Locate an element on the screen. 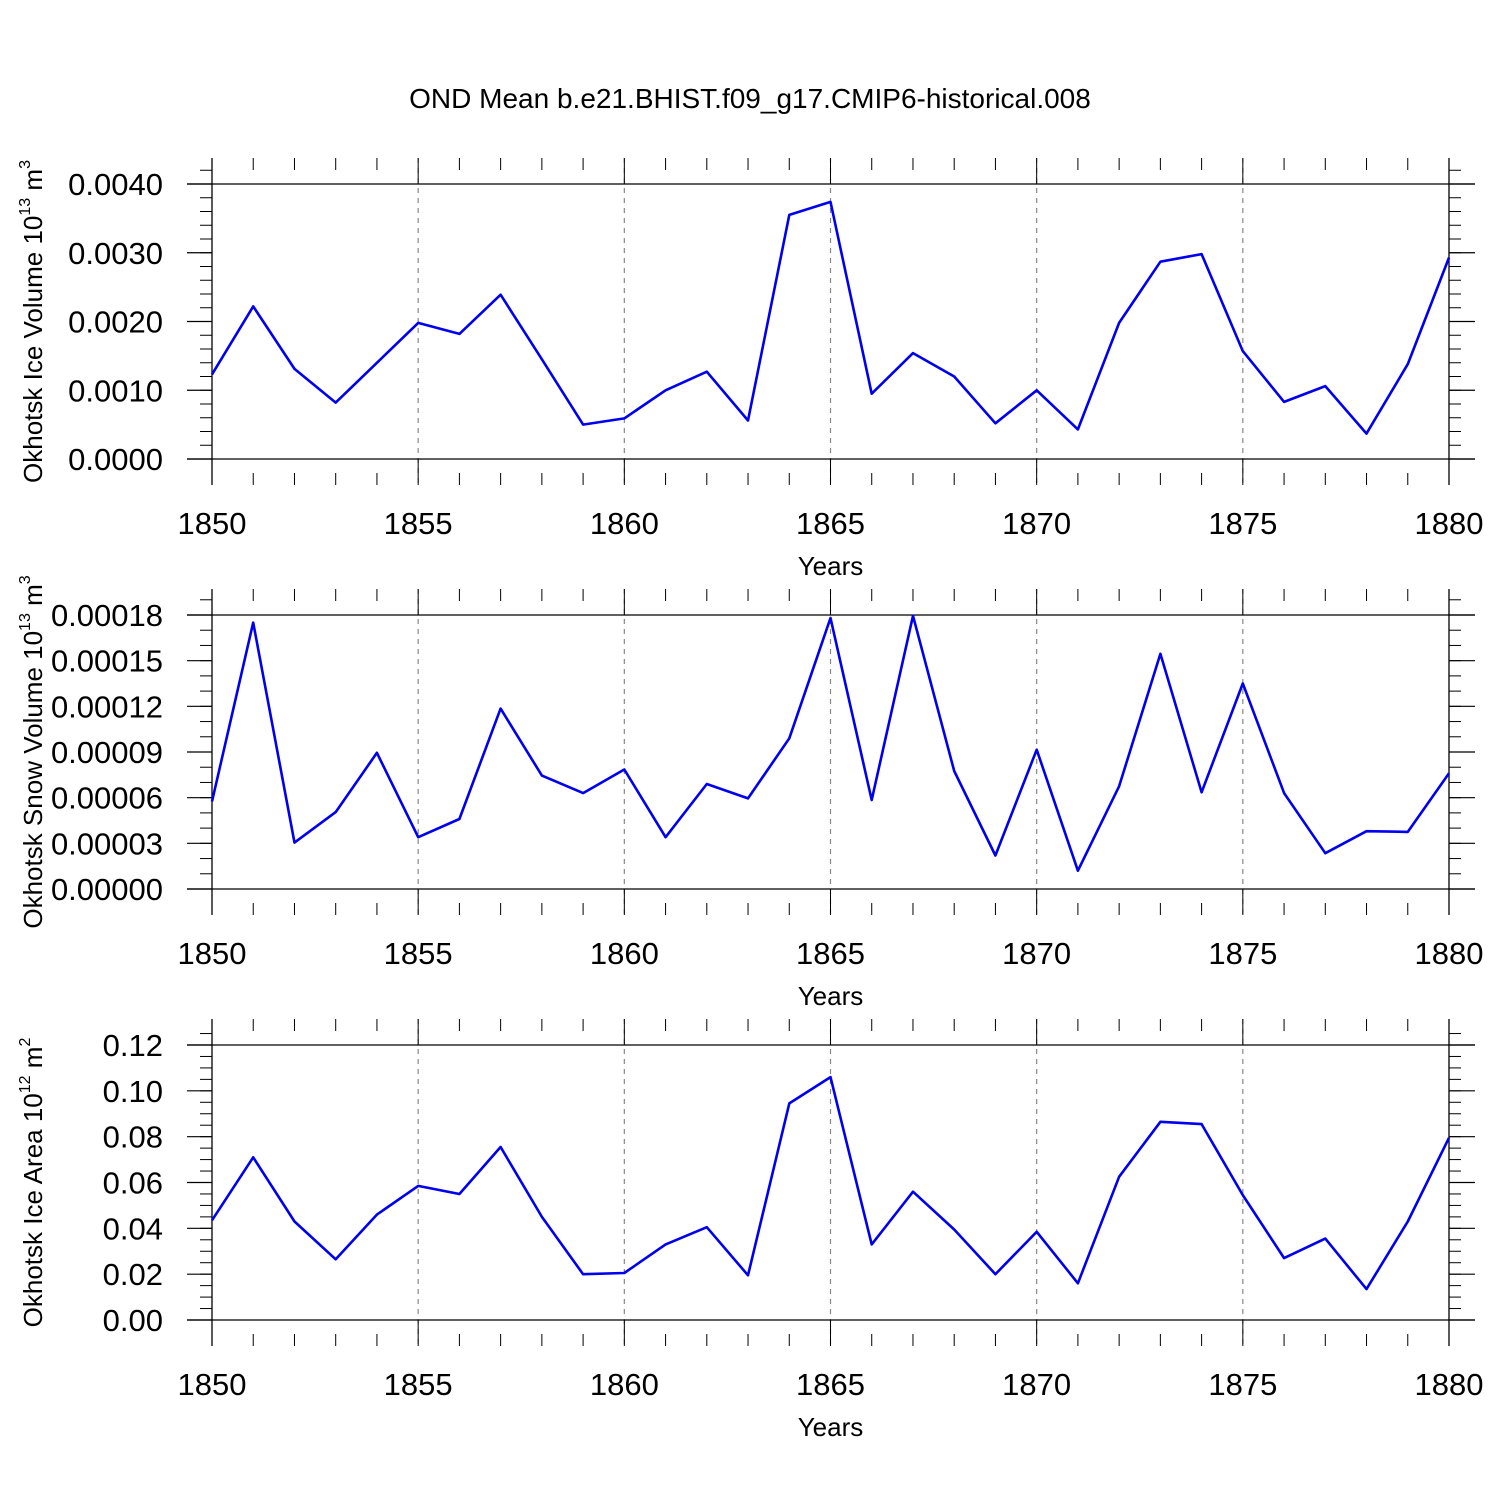 Image resolution: width=1500 pixels, height=1505 pixels. y-axis-label: Okhotsk Snow Volume 1013 m3 is located at coordinates (32, 751).